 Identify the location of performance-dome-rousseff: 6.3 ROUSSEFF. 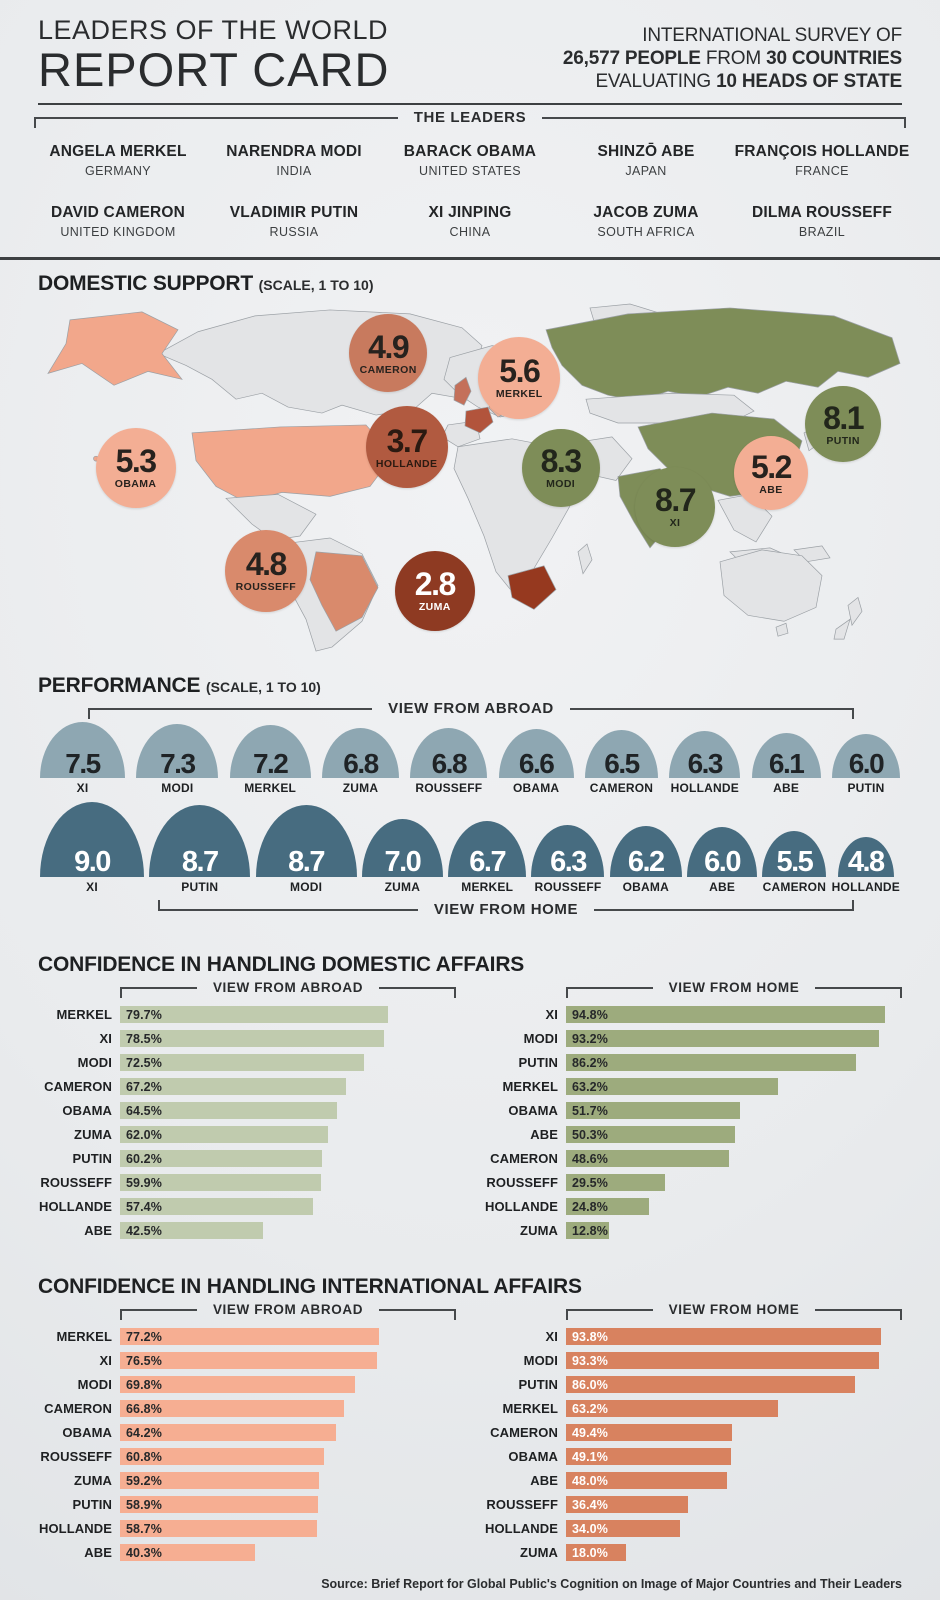
(568, 860).